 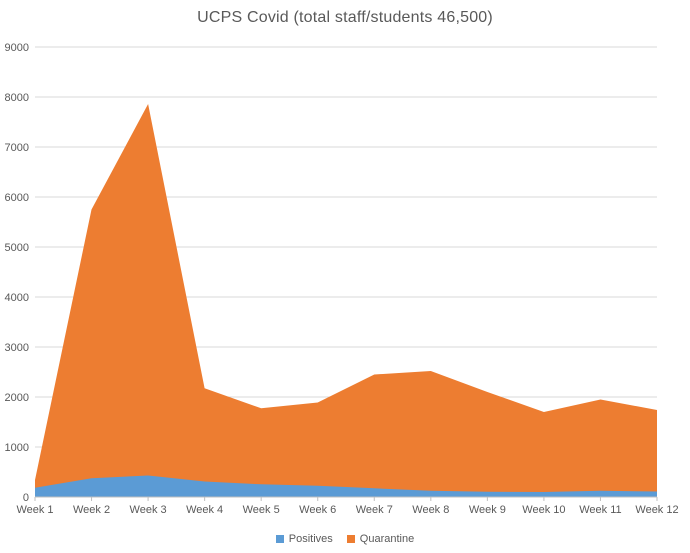 What do you see at coordinates (34, 510) in the screenshot?
I see `x-axis-label: Week 1` at bounding box center [34, 510].